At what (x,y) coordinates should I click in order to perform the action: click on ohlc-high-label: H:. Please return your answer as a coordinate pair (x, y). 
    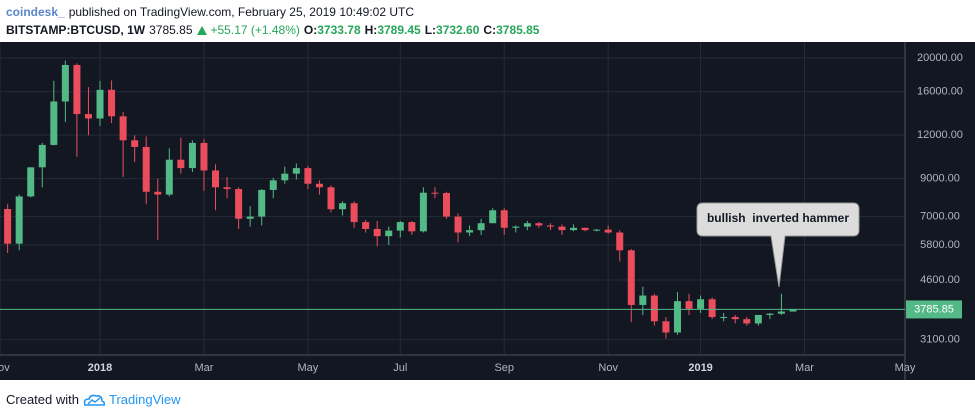
    Looking at the image, I should click on (371, 30).